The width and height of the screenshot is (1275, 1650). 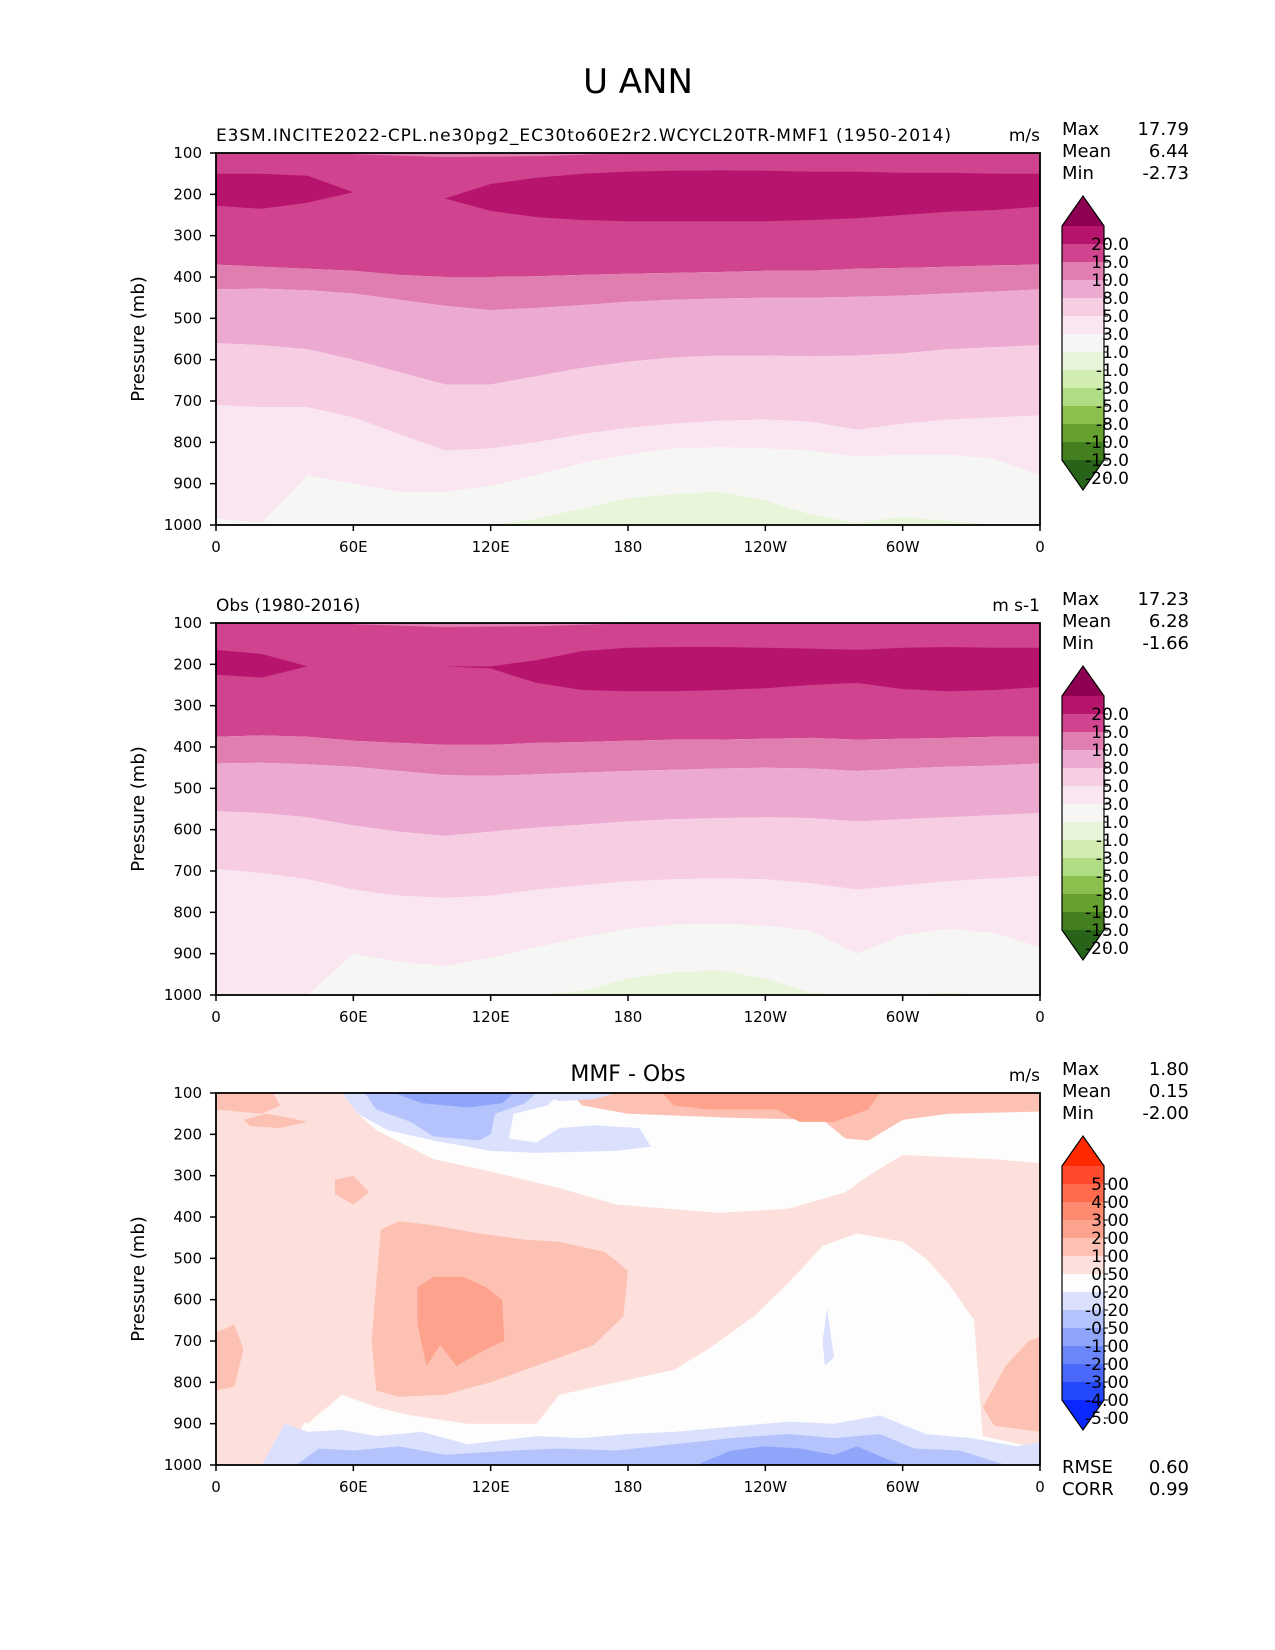 What do you see at coordinates (1110, 751) in the screenshot?
I see `colorbar-tick-label: 10.0` at bounding box center [1110, 751].